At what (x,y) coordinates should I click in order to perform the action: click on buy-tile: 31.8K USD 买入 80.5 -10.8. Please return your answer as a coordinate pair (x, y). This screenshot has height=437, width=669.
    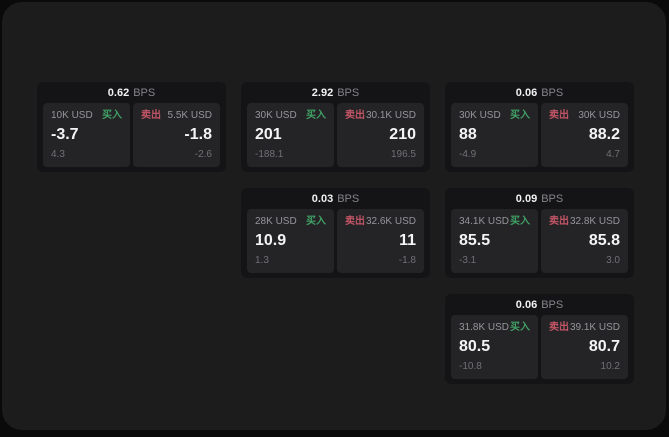
    Looking at the image, I should click on (494, 347).